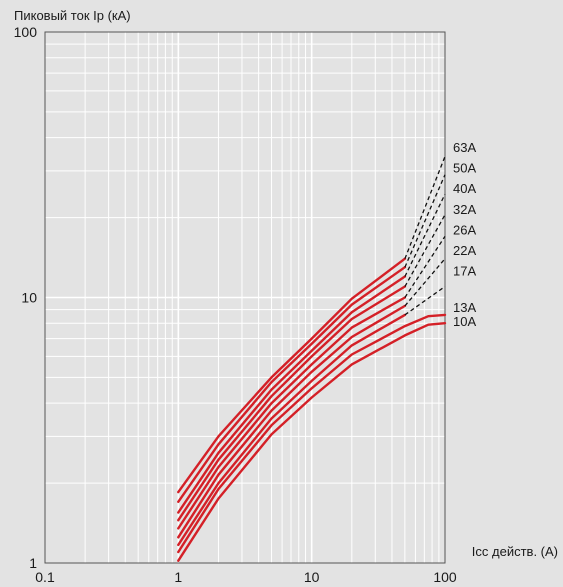 The height and width of the screenshot is (587, 563). I want to click on series-label-26A: 26A, so click(464, 229).